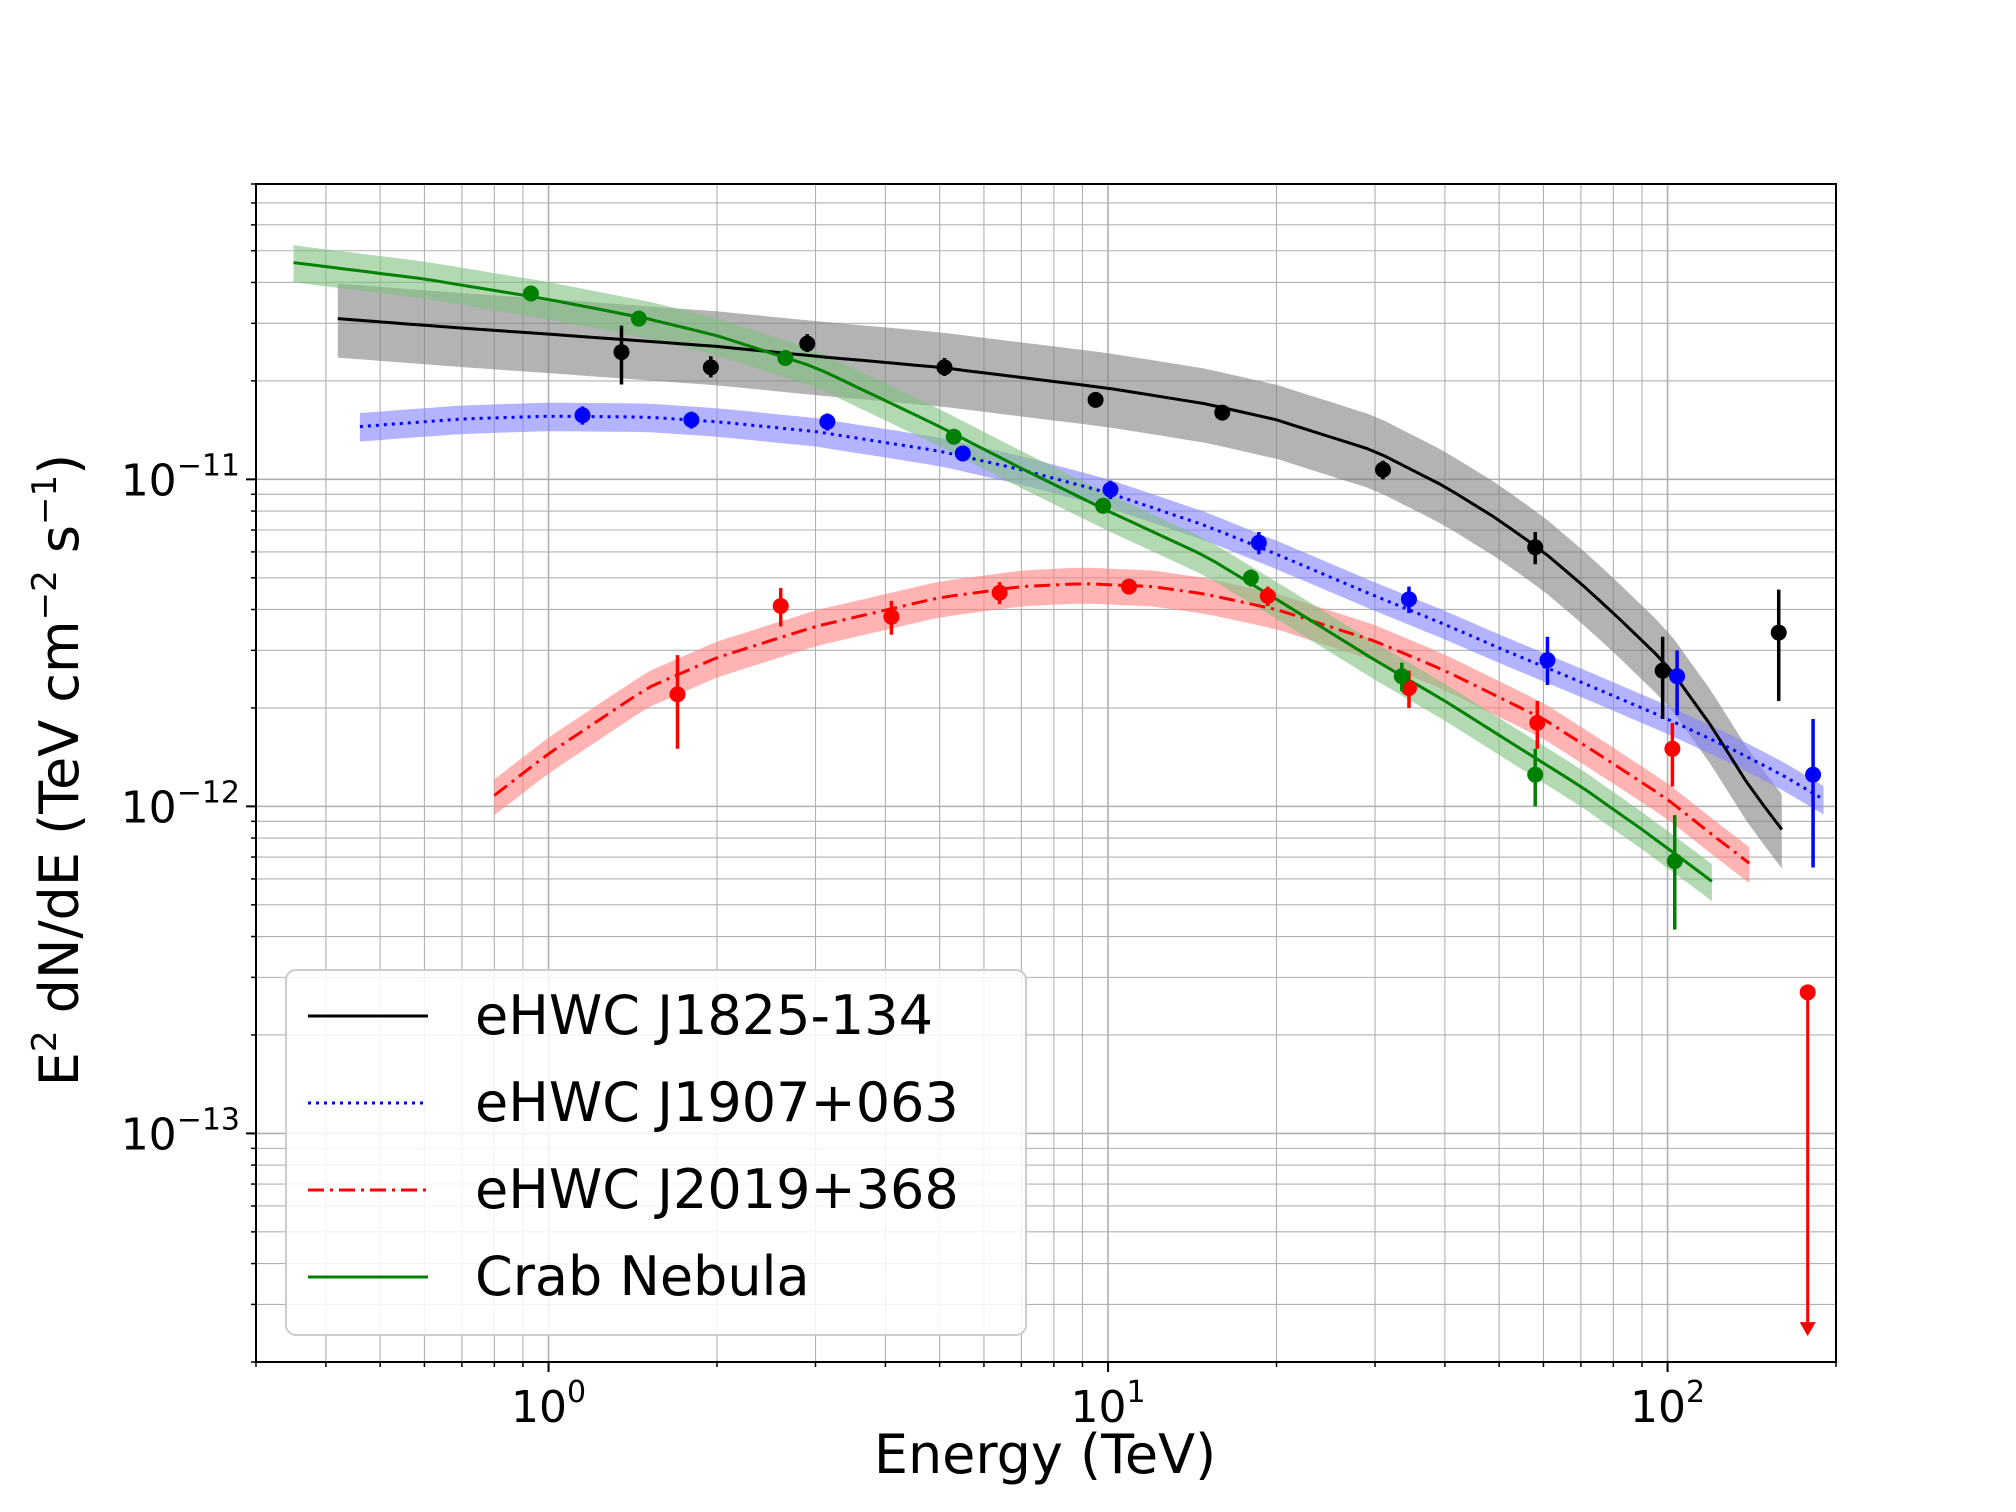 Image resolution: width=2016 pixels, height=1512 pixels. What do you see at coordinates (1807, 992) in the screenshot?
I see `upper-limit-point` at bounding box center [1807, 992].